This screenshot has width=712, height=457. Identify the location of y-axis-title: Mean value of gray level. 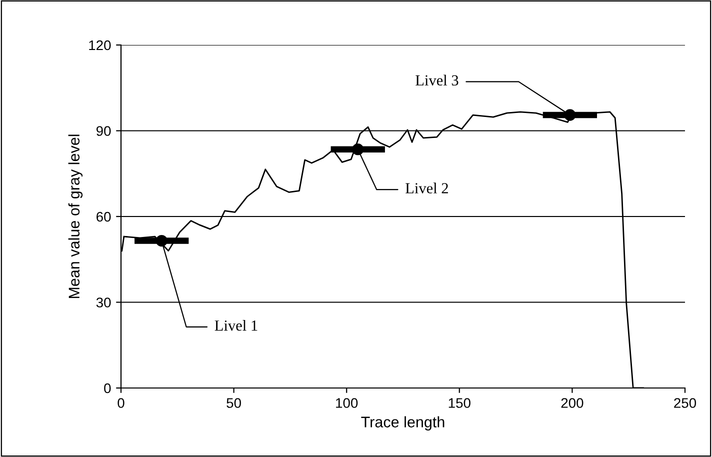
(75, 216).